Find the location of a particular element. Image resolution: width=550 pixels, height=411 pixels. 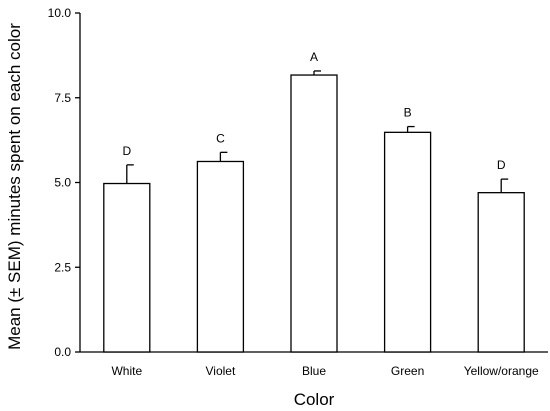

significance-label: B is located at coordinates (408, 113).